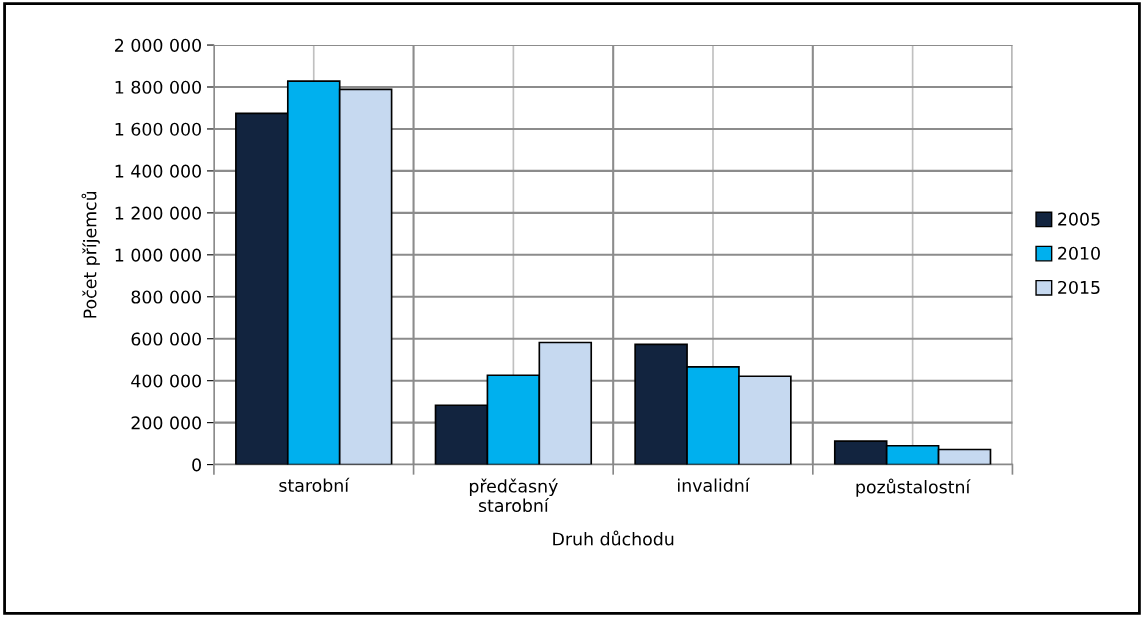 The image size is (1144, 617). I want to click on y-tick-label: 1 200 000, so click(158, 213).